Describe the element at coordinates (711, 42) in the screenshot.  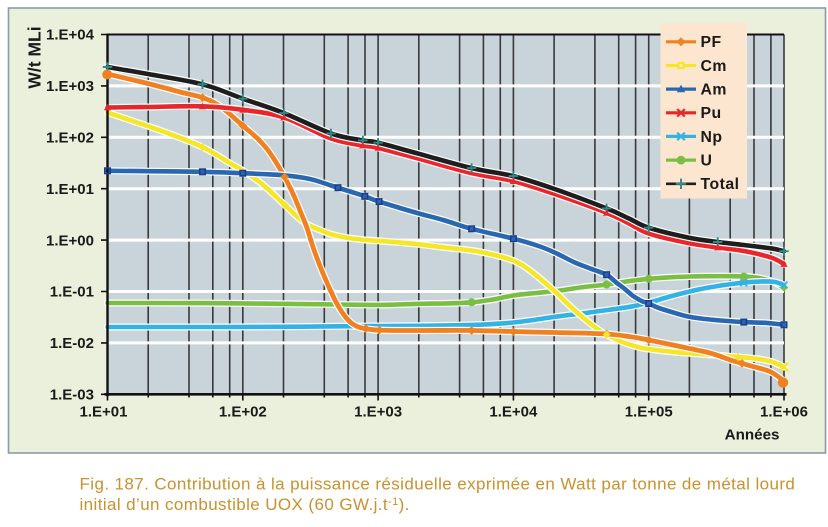
I see `svg-text: PF` at that location.